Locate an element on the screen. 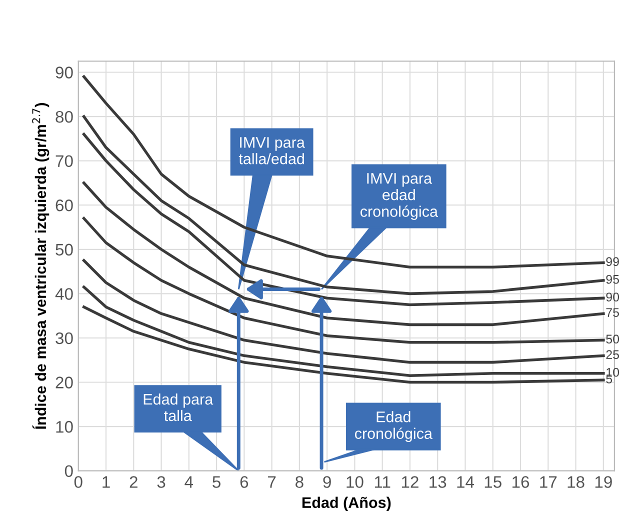 This screenshot has height=532, width=627. x-tick-label: 15 is located at coordinates (493, 482).